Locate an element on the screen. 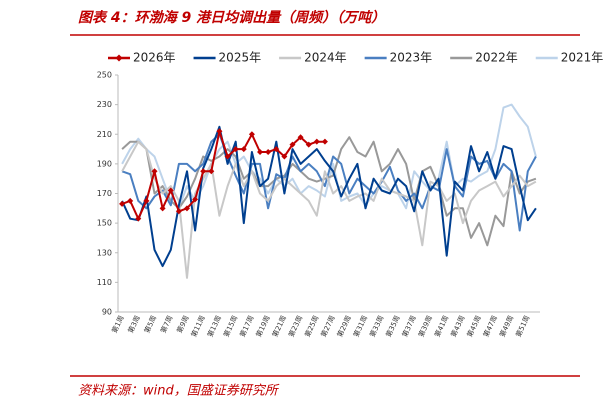 This screenshot has width=612, height=410. y-tick-label: 250 is located at coordinates (104, 75).